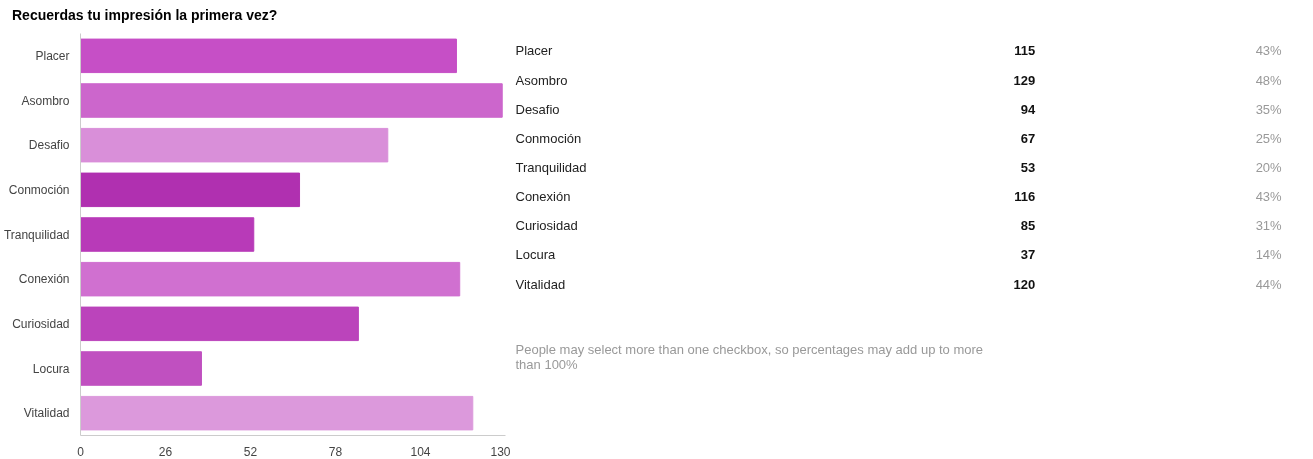 Image resolution: width=1313 pixels, height=459 pixels. What do you see at coordinates (165, 451) in the screenshot?
I see `x-tick-label: 26` at bounding box center [165, 451].